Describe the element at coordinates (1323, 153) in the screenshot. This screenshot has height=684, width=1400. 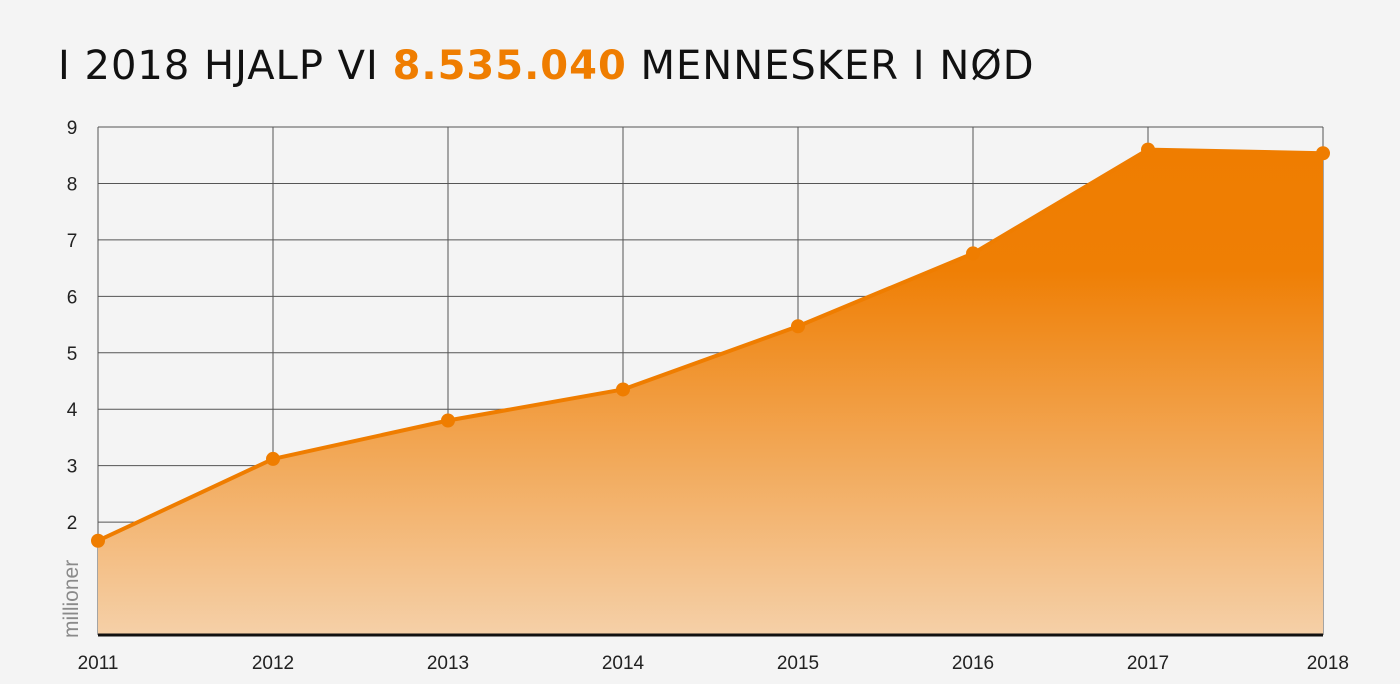
I see `data-point-2018` at that location.